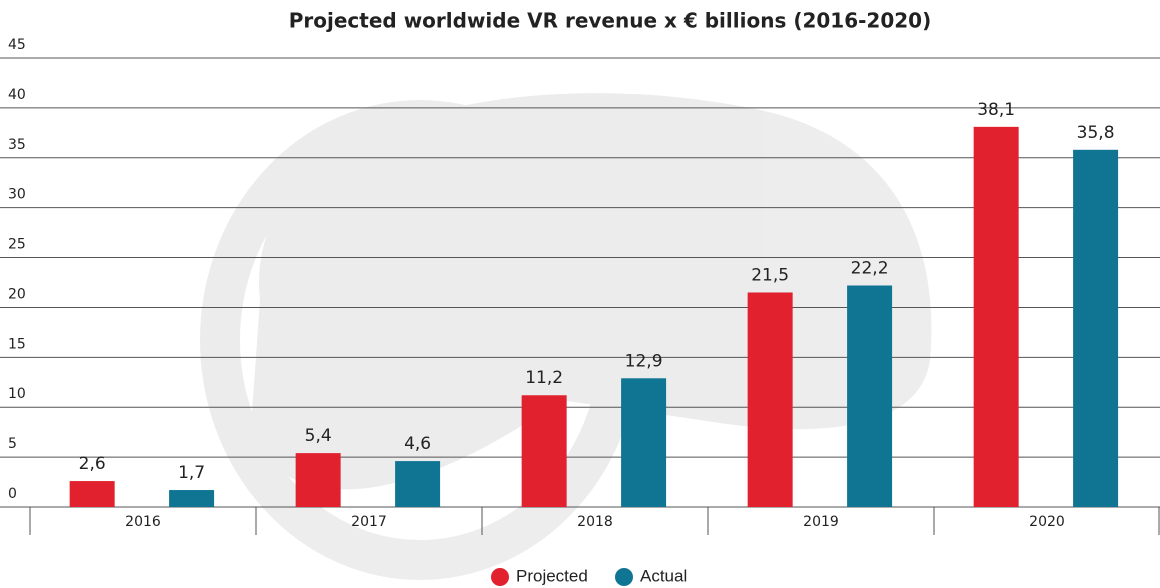 Image resolution: width=1160 pixels, height=588 pixels. Describe the element at coordinates (544, 378) in the screenshot. I see `value-label: 11,2` at that location.